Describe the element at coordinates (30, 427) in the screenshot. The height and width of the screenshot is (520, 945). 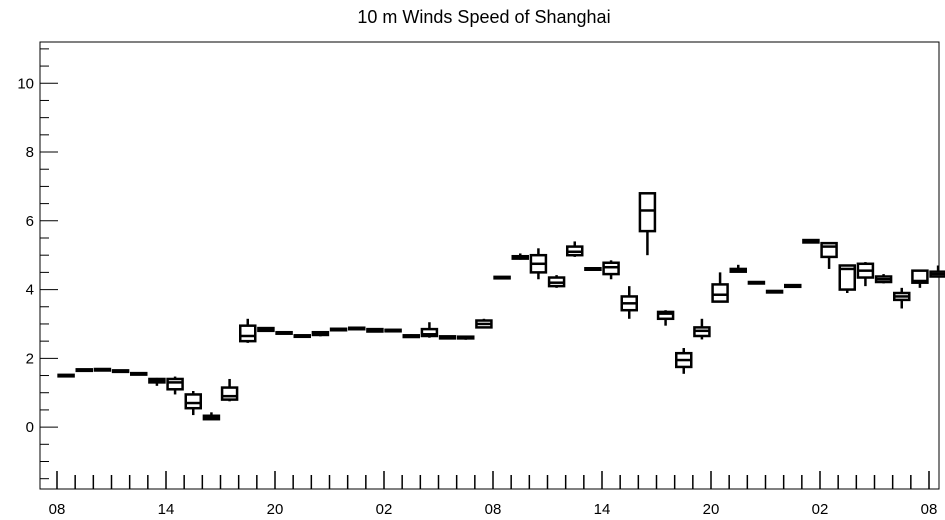
I see `y-tick-label: 0` at that location.